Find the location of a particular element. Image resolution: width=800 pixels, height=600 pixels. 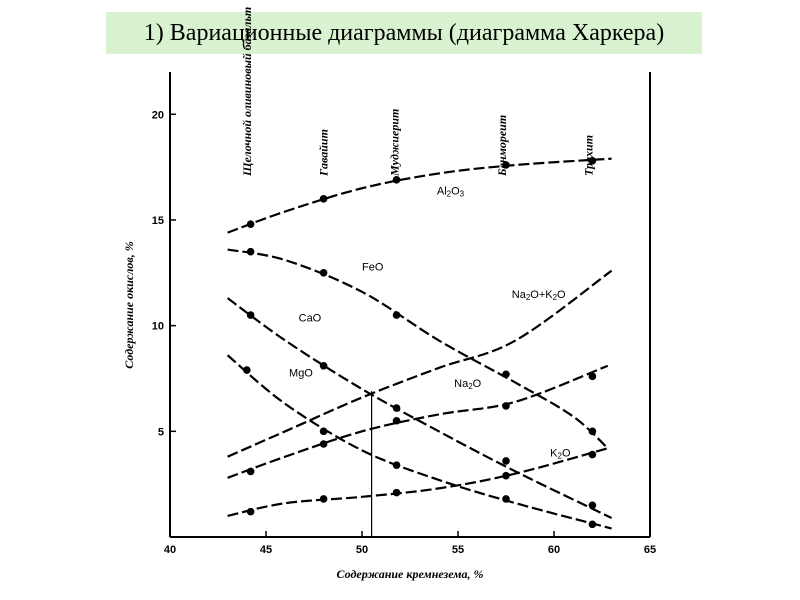

series-label-part: MgO is located at coordinates (301, 373).